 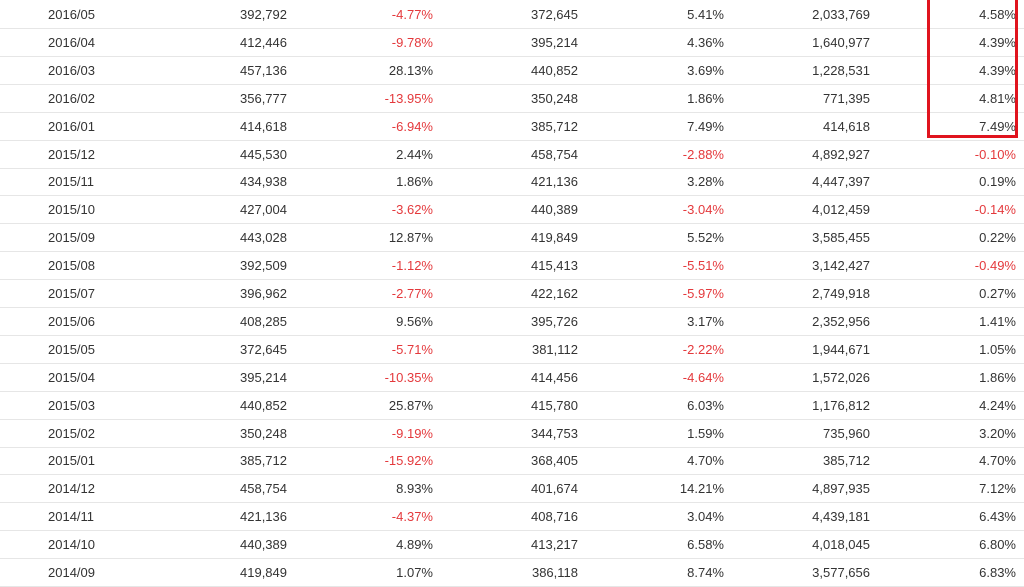 What do you see at coordinates (410, 70) in the screenshot?
I see `change-cell: 28.13%` at bounding box center [410, 70].